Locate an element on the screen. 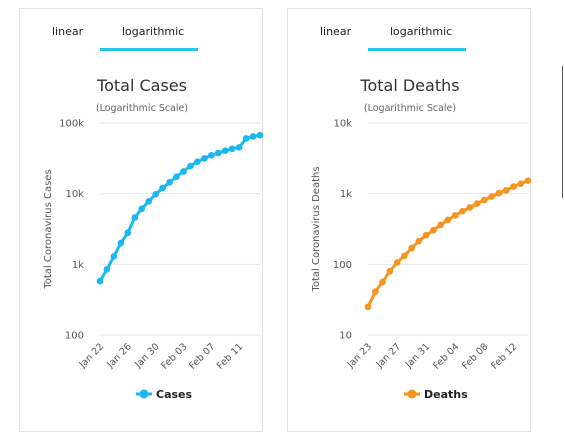 This screenshot has width=565, height=440. x-tick-label: Feb 08 is located at coordinates (475, 356).